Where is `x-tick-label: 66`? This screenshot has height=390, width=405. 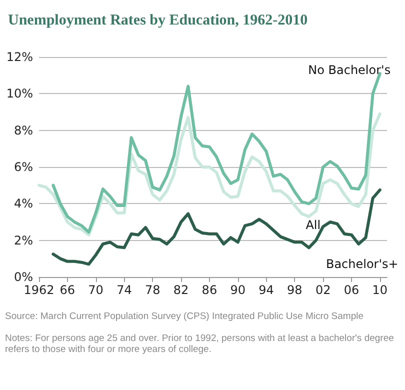
x-tick-label: 66 is located at coordinates (68, 290).